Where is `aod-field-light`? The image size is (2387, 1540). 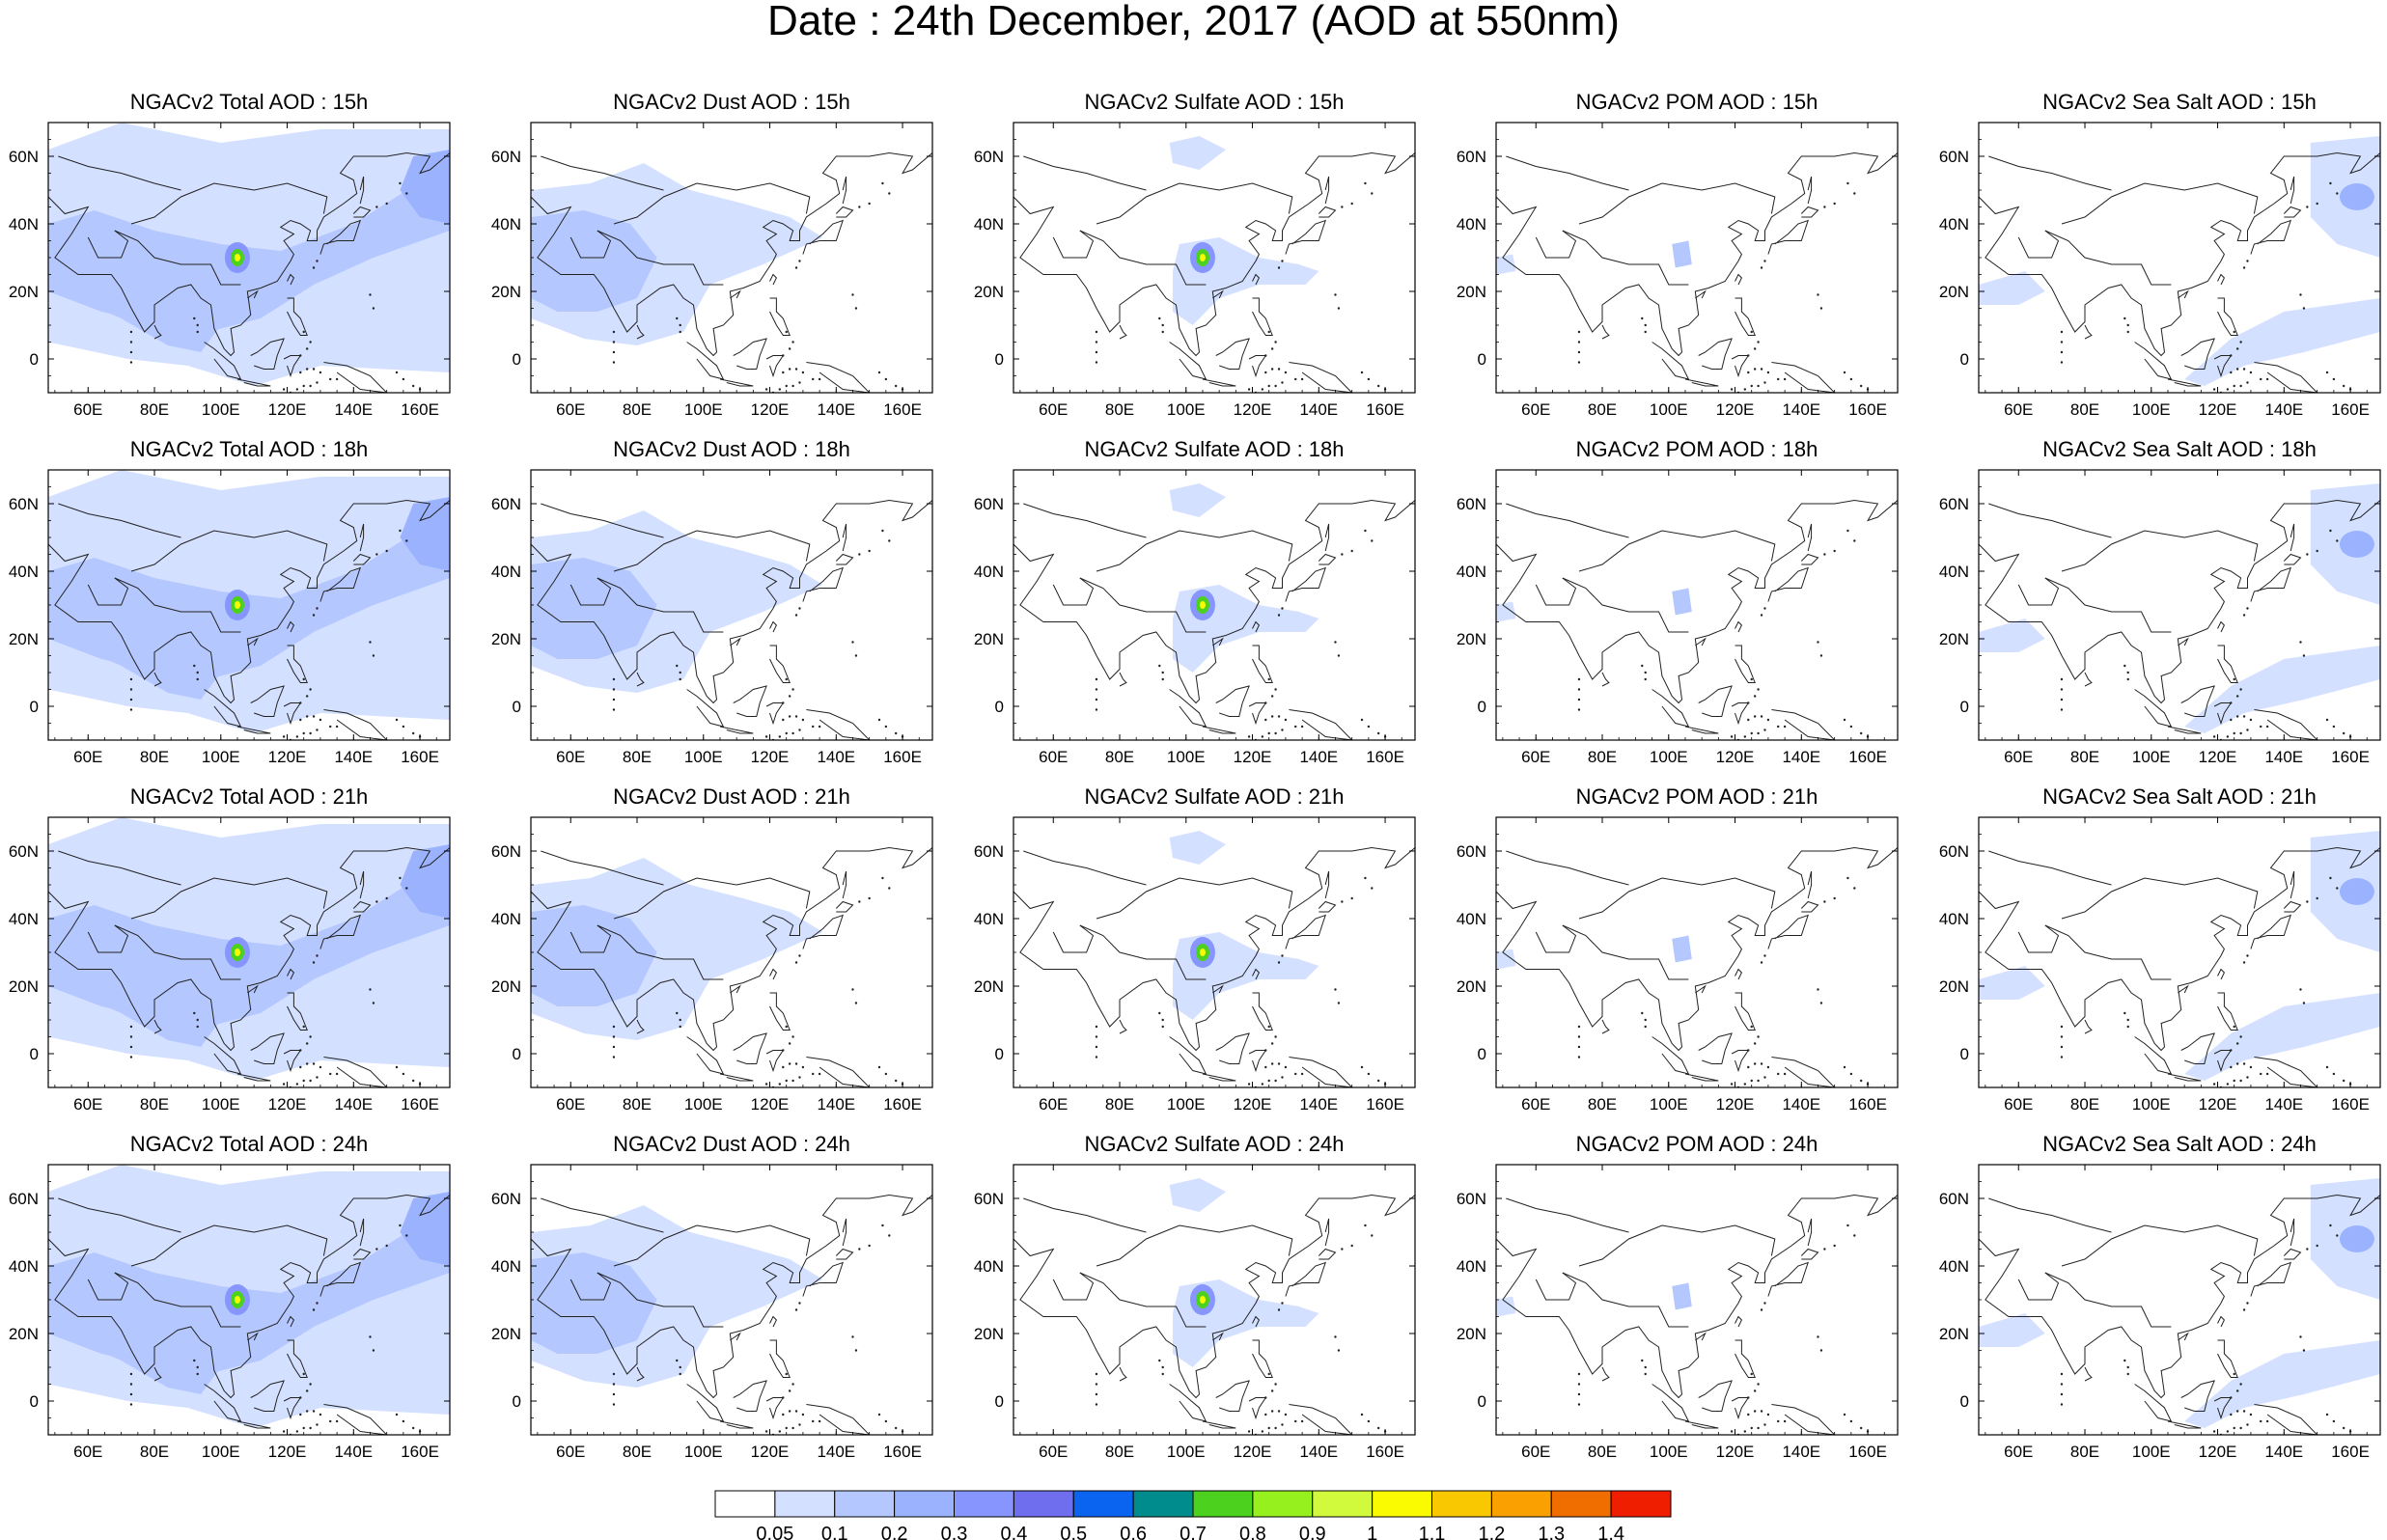 aod-field-light is located at coordinates (2012, 1330).